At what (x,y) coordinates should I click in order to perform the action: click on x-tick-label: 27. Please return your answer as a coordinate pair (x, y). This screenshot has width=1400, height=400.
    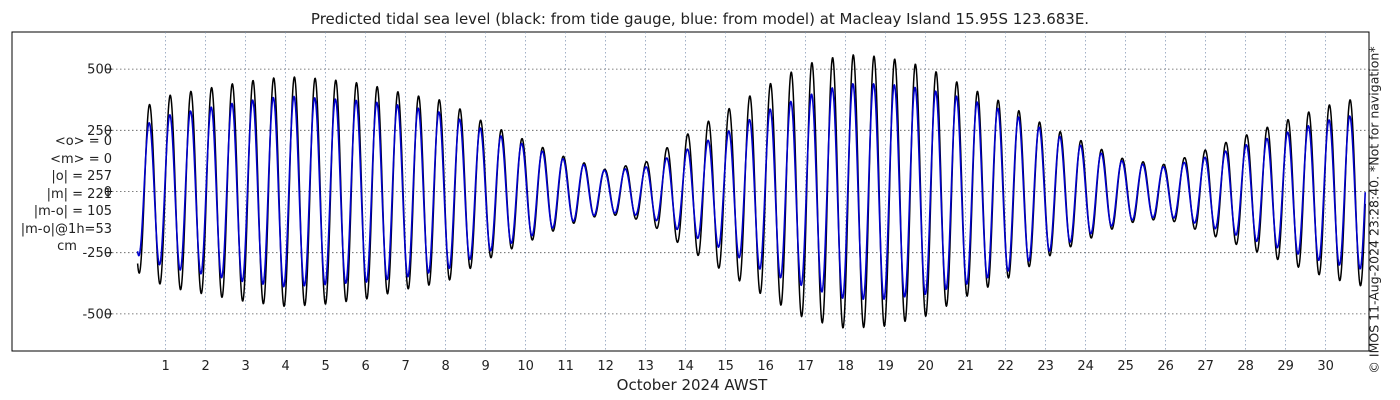
    Looking at the image, I should click on (1205, 366).